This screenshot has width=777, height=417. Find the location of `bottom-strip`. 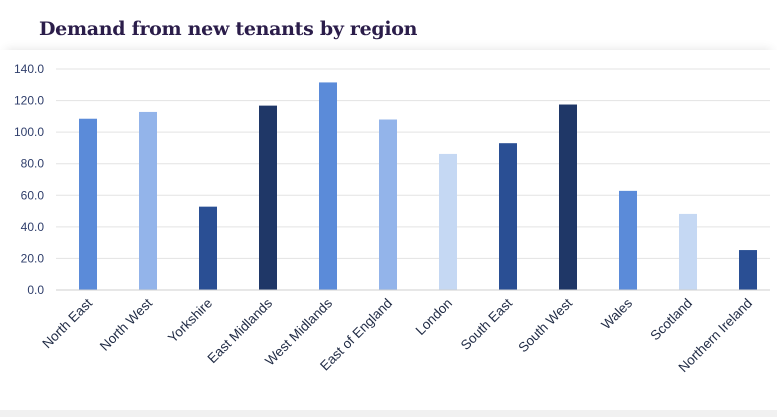

bottom-strip is located at coordinates (388, 413).